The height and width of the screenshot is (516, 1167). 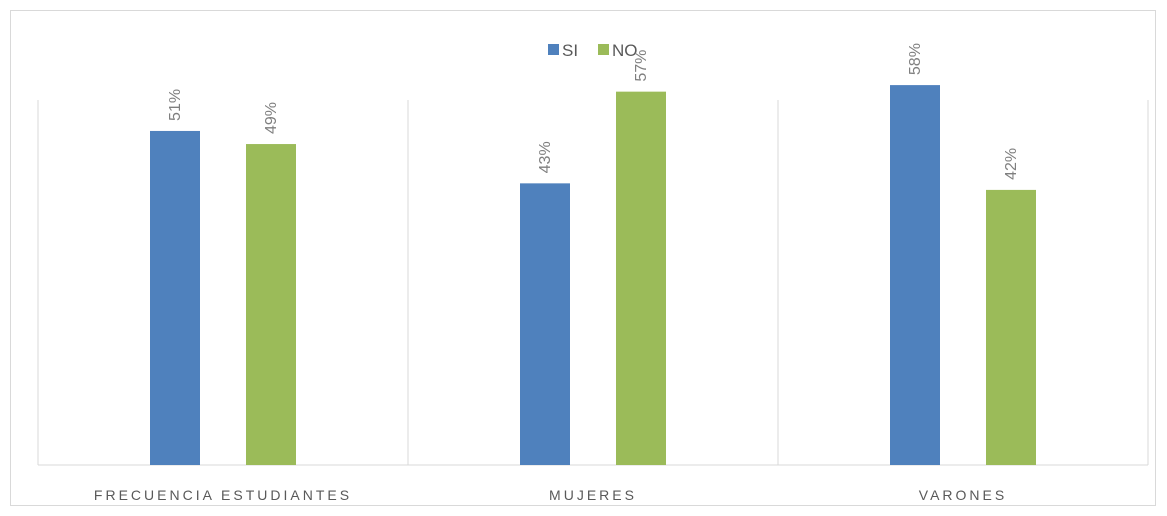 I want to click on legend-label: SI, so click(x=570, y=50).